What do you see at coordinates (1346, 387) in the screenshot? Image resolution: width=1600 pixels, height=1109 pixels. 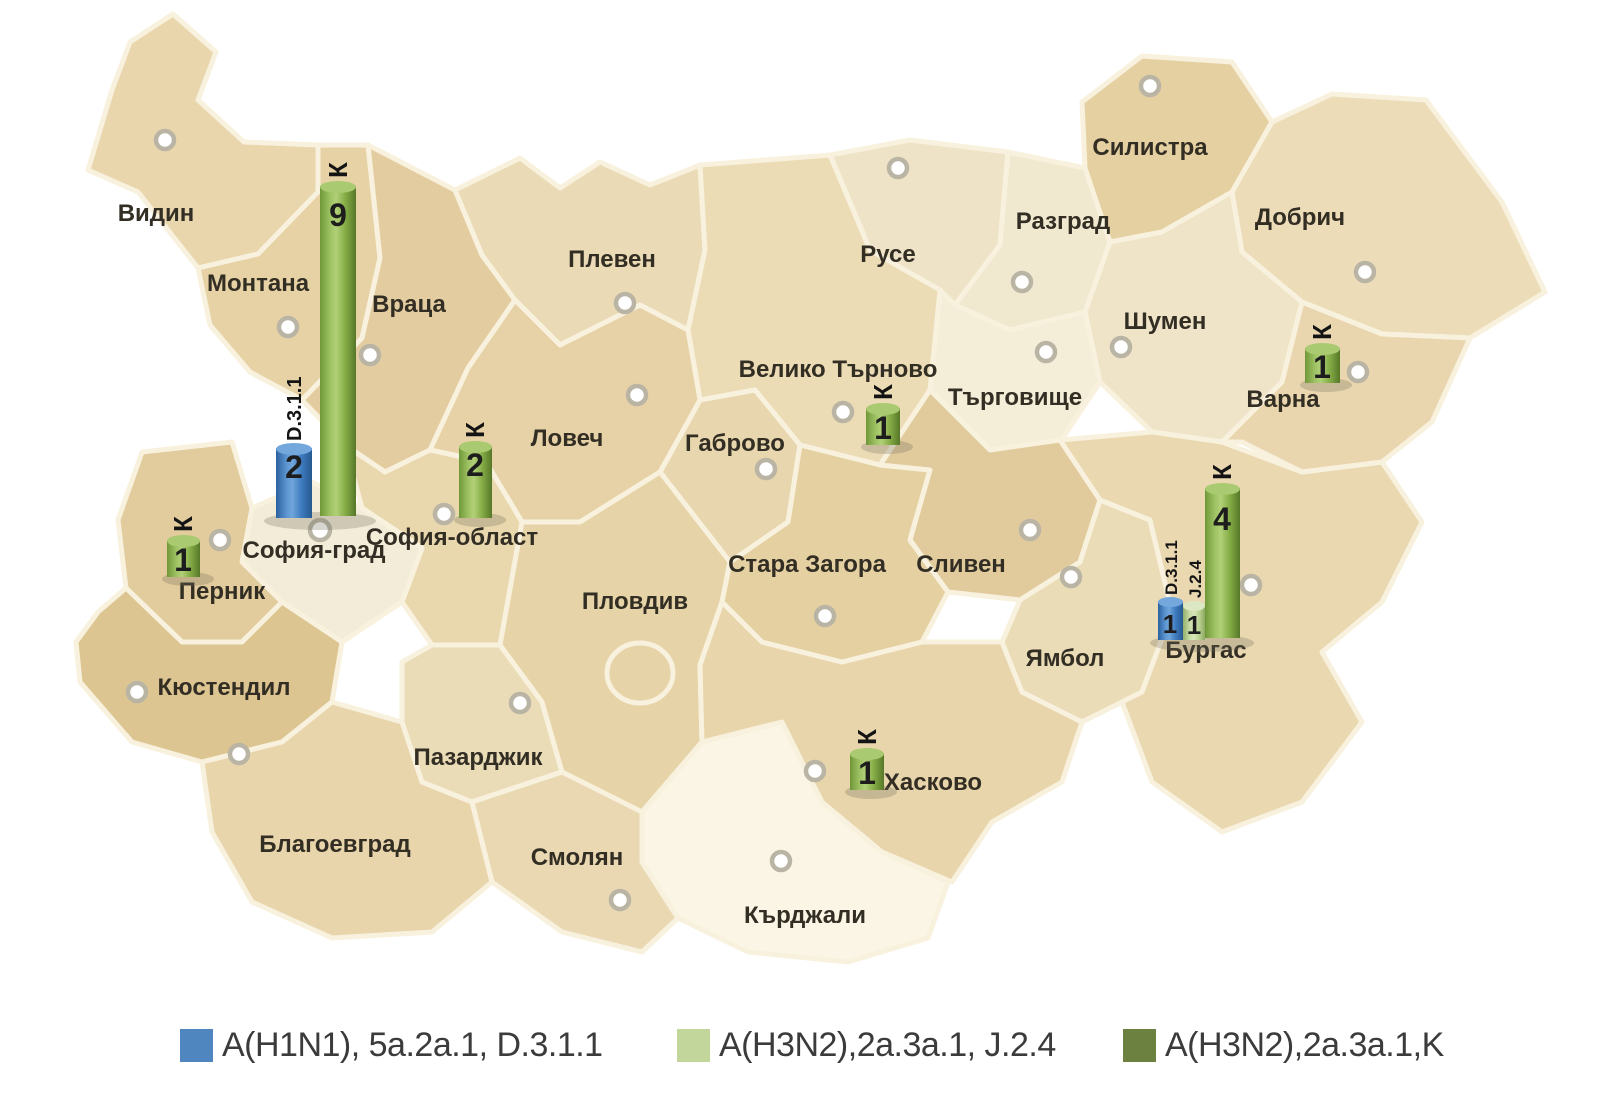 I see `region-shape-varna` at bounding box center [1346, 387].